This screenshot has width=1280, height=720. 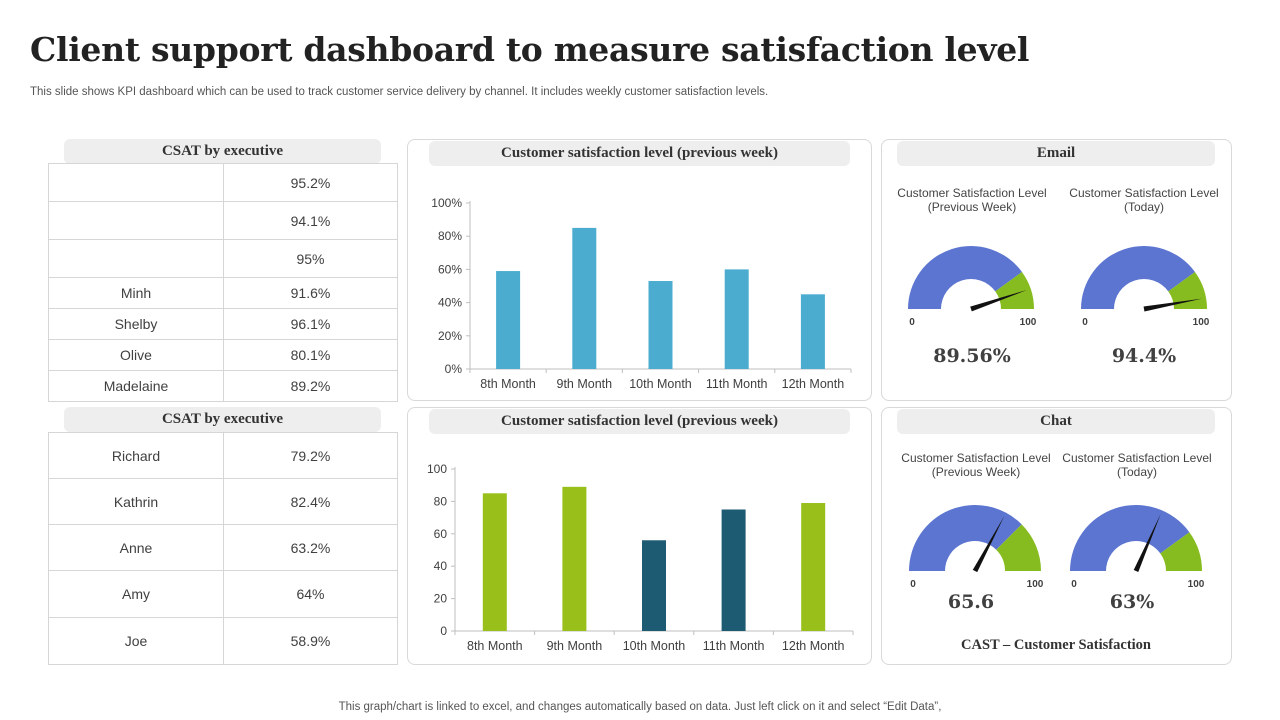 I want to click on executive-name: Madelaine, so click(x=136, y=386).